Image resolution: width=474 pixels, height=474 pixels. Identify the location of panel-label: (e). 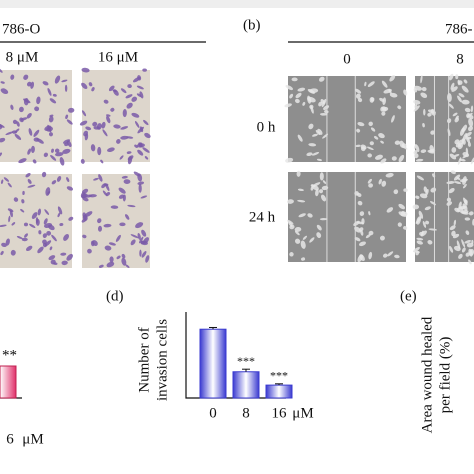
(408, 296).